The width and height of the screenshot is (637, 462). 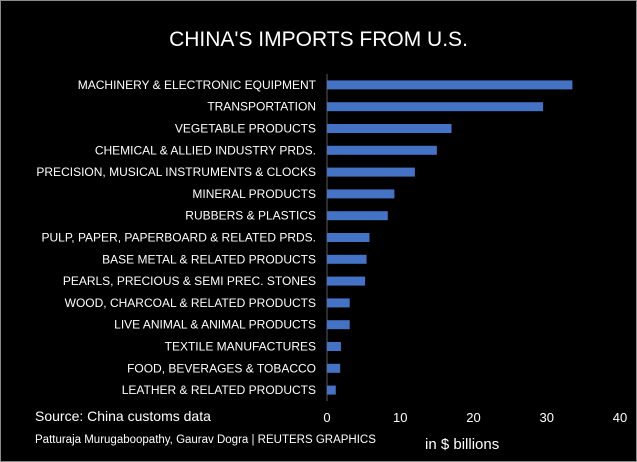 What do you see at coordinates (219, 390) in the screenshot?
I see `category-label: LEATHER & RELATED PRODUCTS` at bounding box center [219, 390].